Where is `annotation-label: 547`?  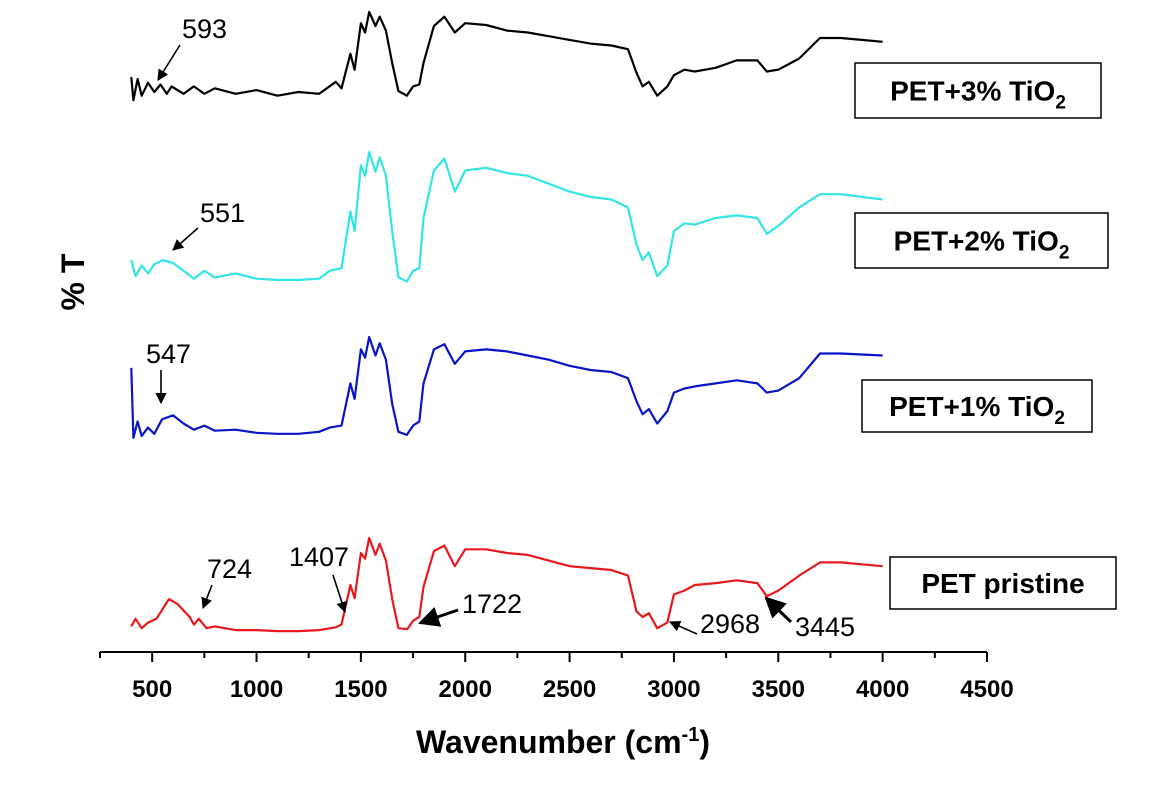
annotation-label: 547 is located at coordinates (168, 354).